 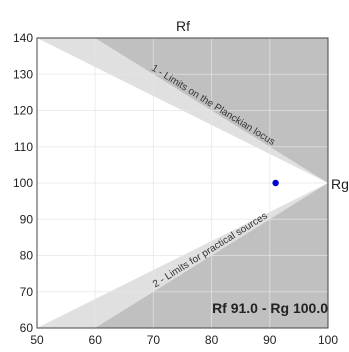 I want to click on x-tick-label: 80, so click(x=212, y=340).